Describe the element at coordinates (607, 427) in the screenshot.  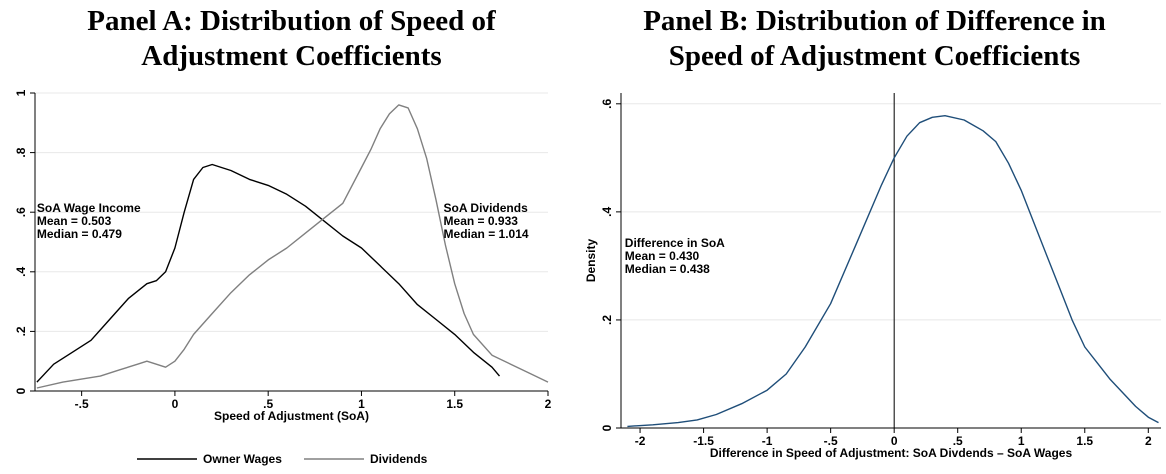
I see `panel-b-y-tick-label-0: 0` at that location.